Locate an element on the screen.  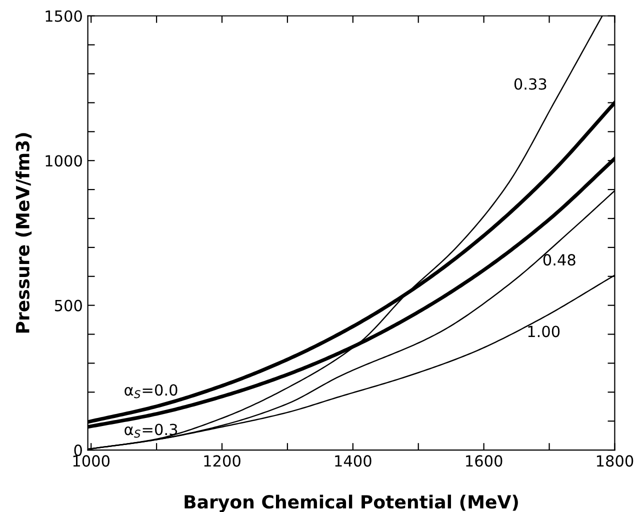
y-tick-label: 500 is located at coordinates (68, 306).